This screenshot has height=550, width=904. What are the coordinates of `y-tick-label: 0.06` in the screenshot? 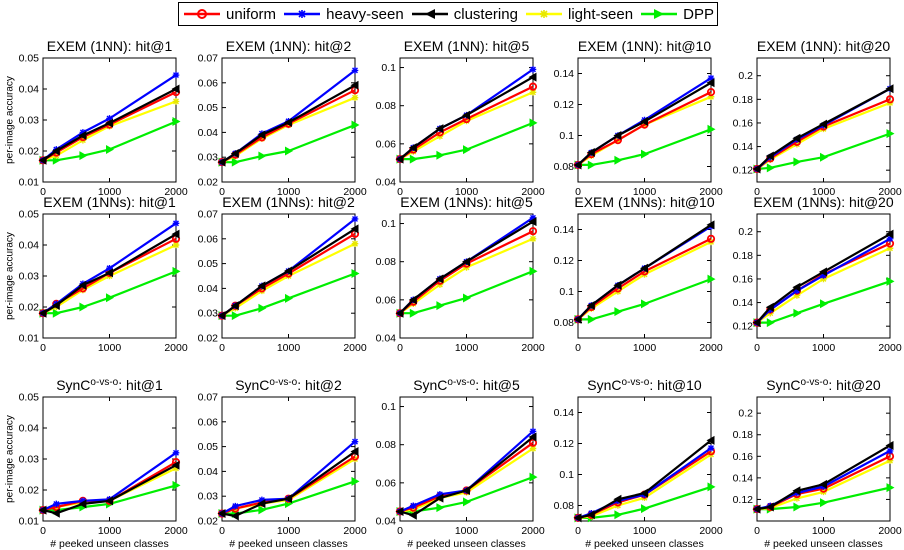 It's located at (208, 422).